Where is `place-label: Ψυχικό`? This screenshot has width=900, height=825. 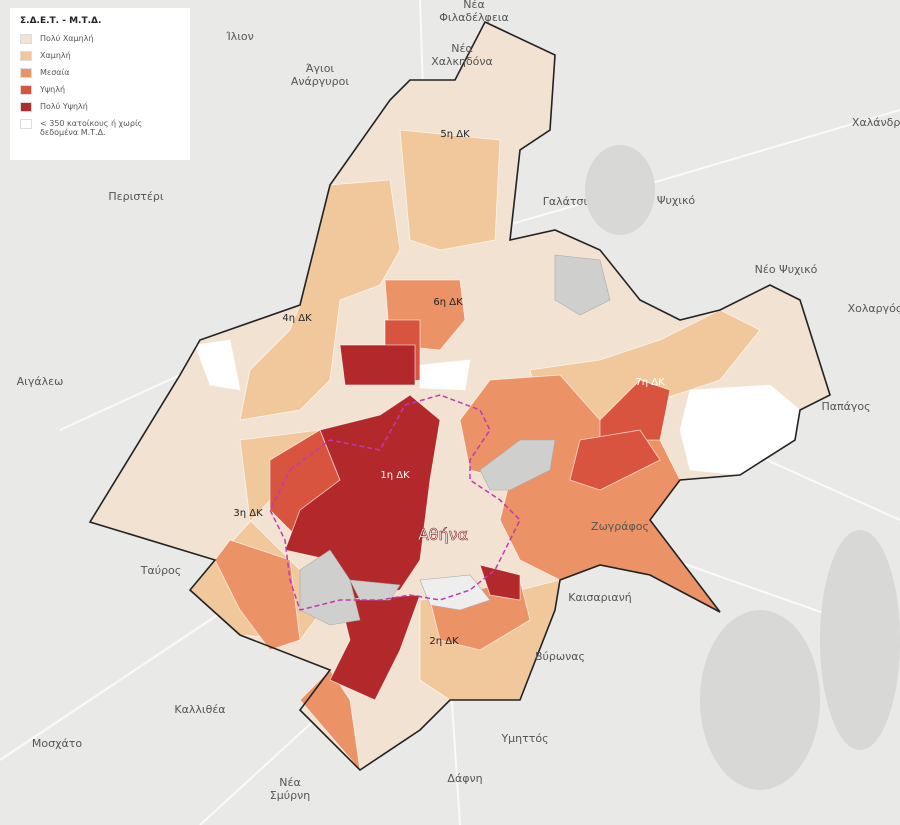
place-label: Ψυχικό is located at coordinates (676, 200).